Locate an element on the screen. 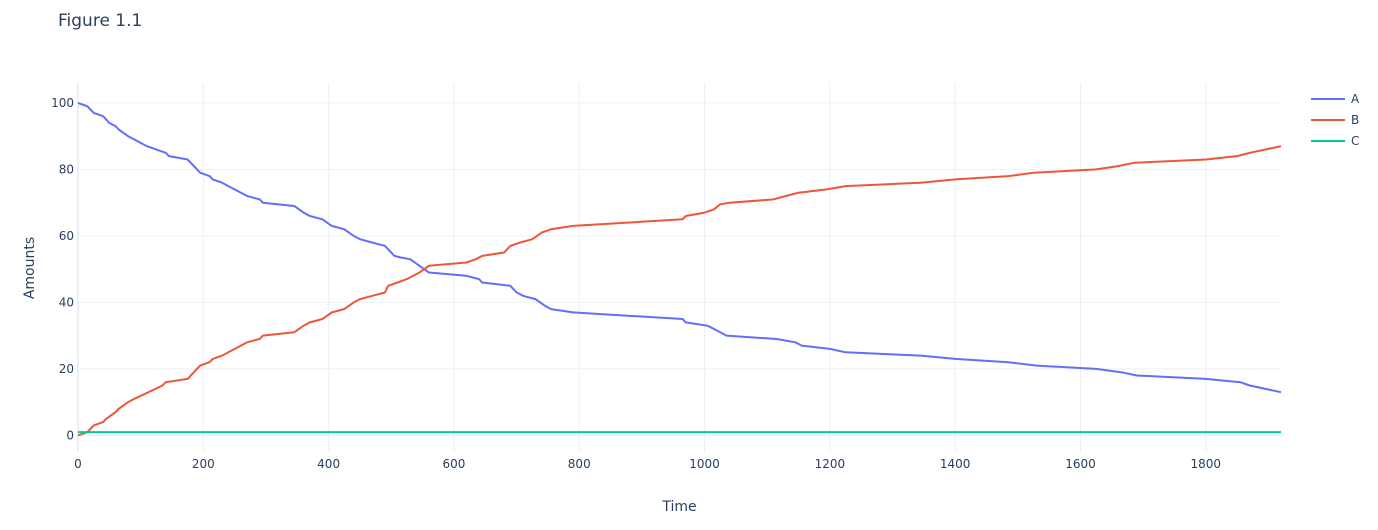 This screenshot has width=1378, height=530. x-tick-label: 1000 is located at coordinates (704, 464).